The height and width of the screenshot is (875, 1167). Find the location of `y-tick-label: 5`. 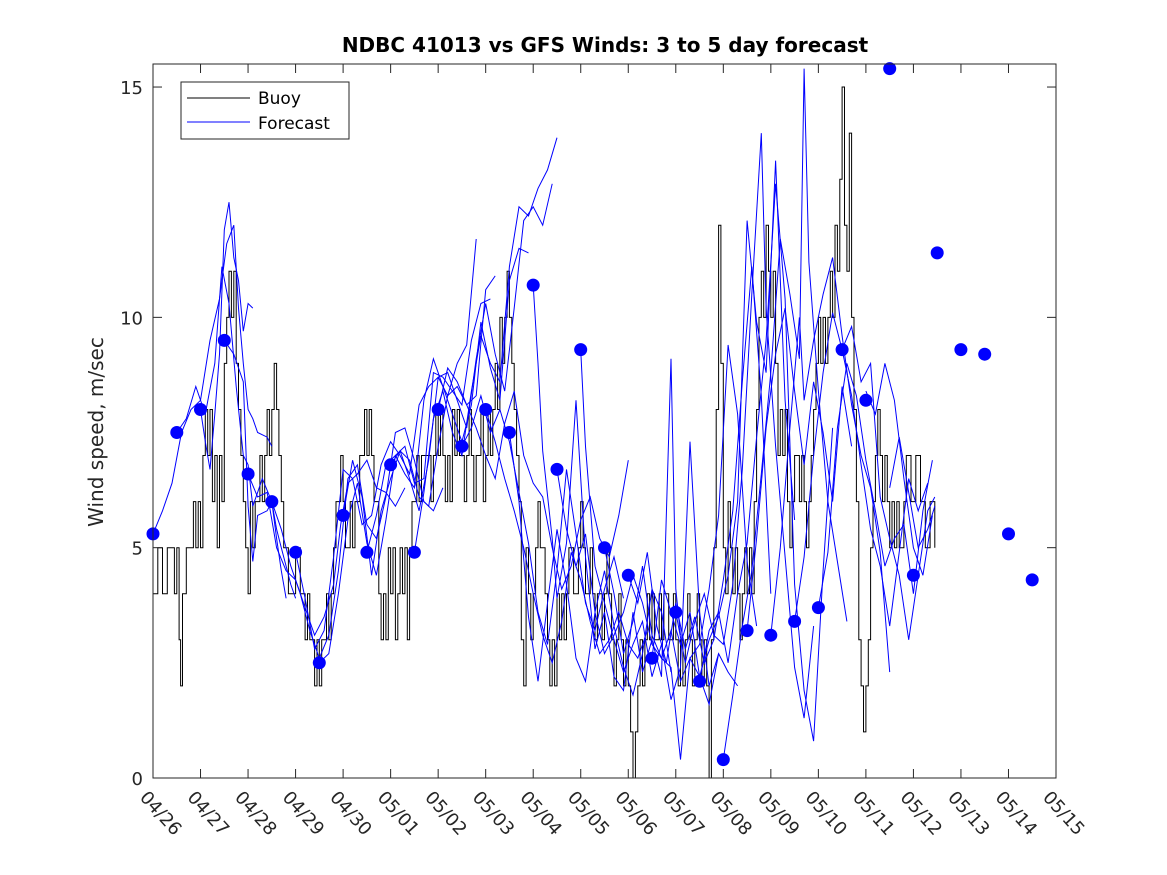

y-tick-label: 5 is located at coordinates (137, 549).